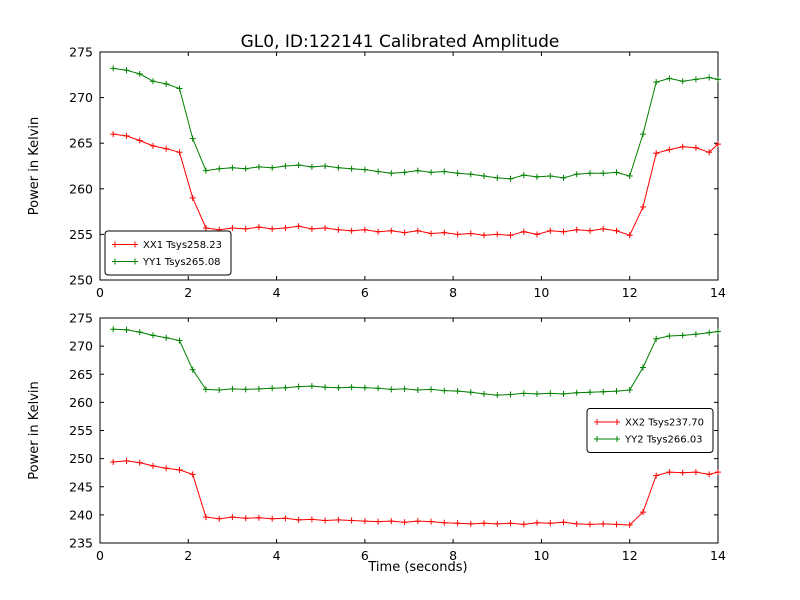  What do you see at coordinates (182, 245) in the screenshot?
I see `legend-label: XX1 Tsys258.23` at bounding box center [182, 245].